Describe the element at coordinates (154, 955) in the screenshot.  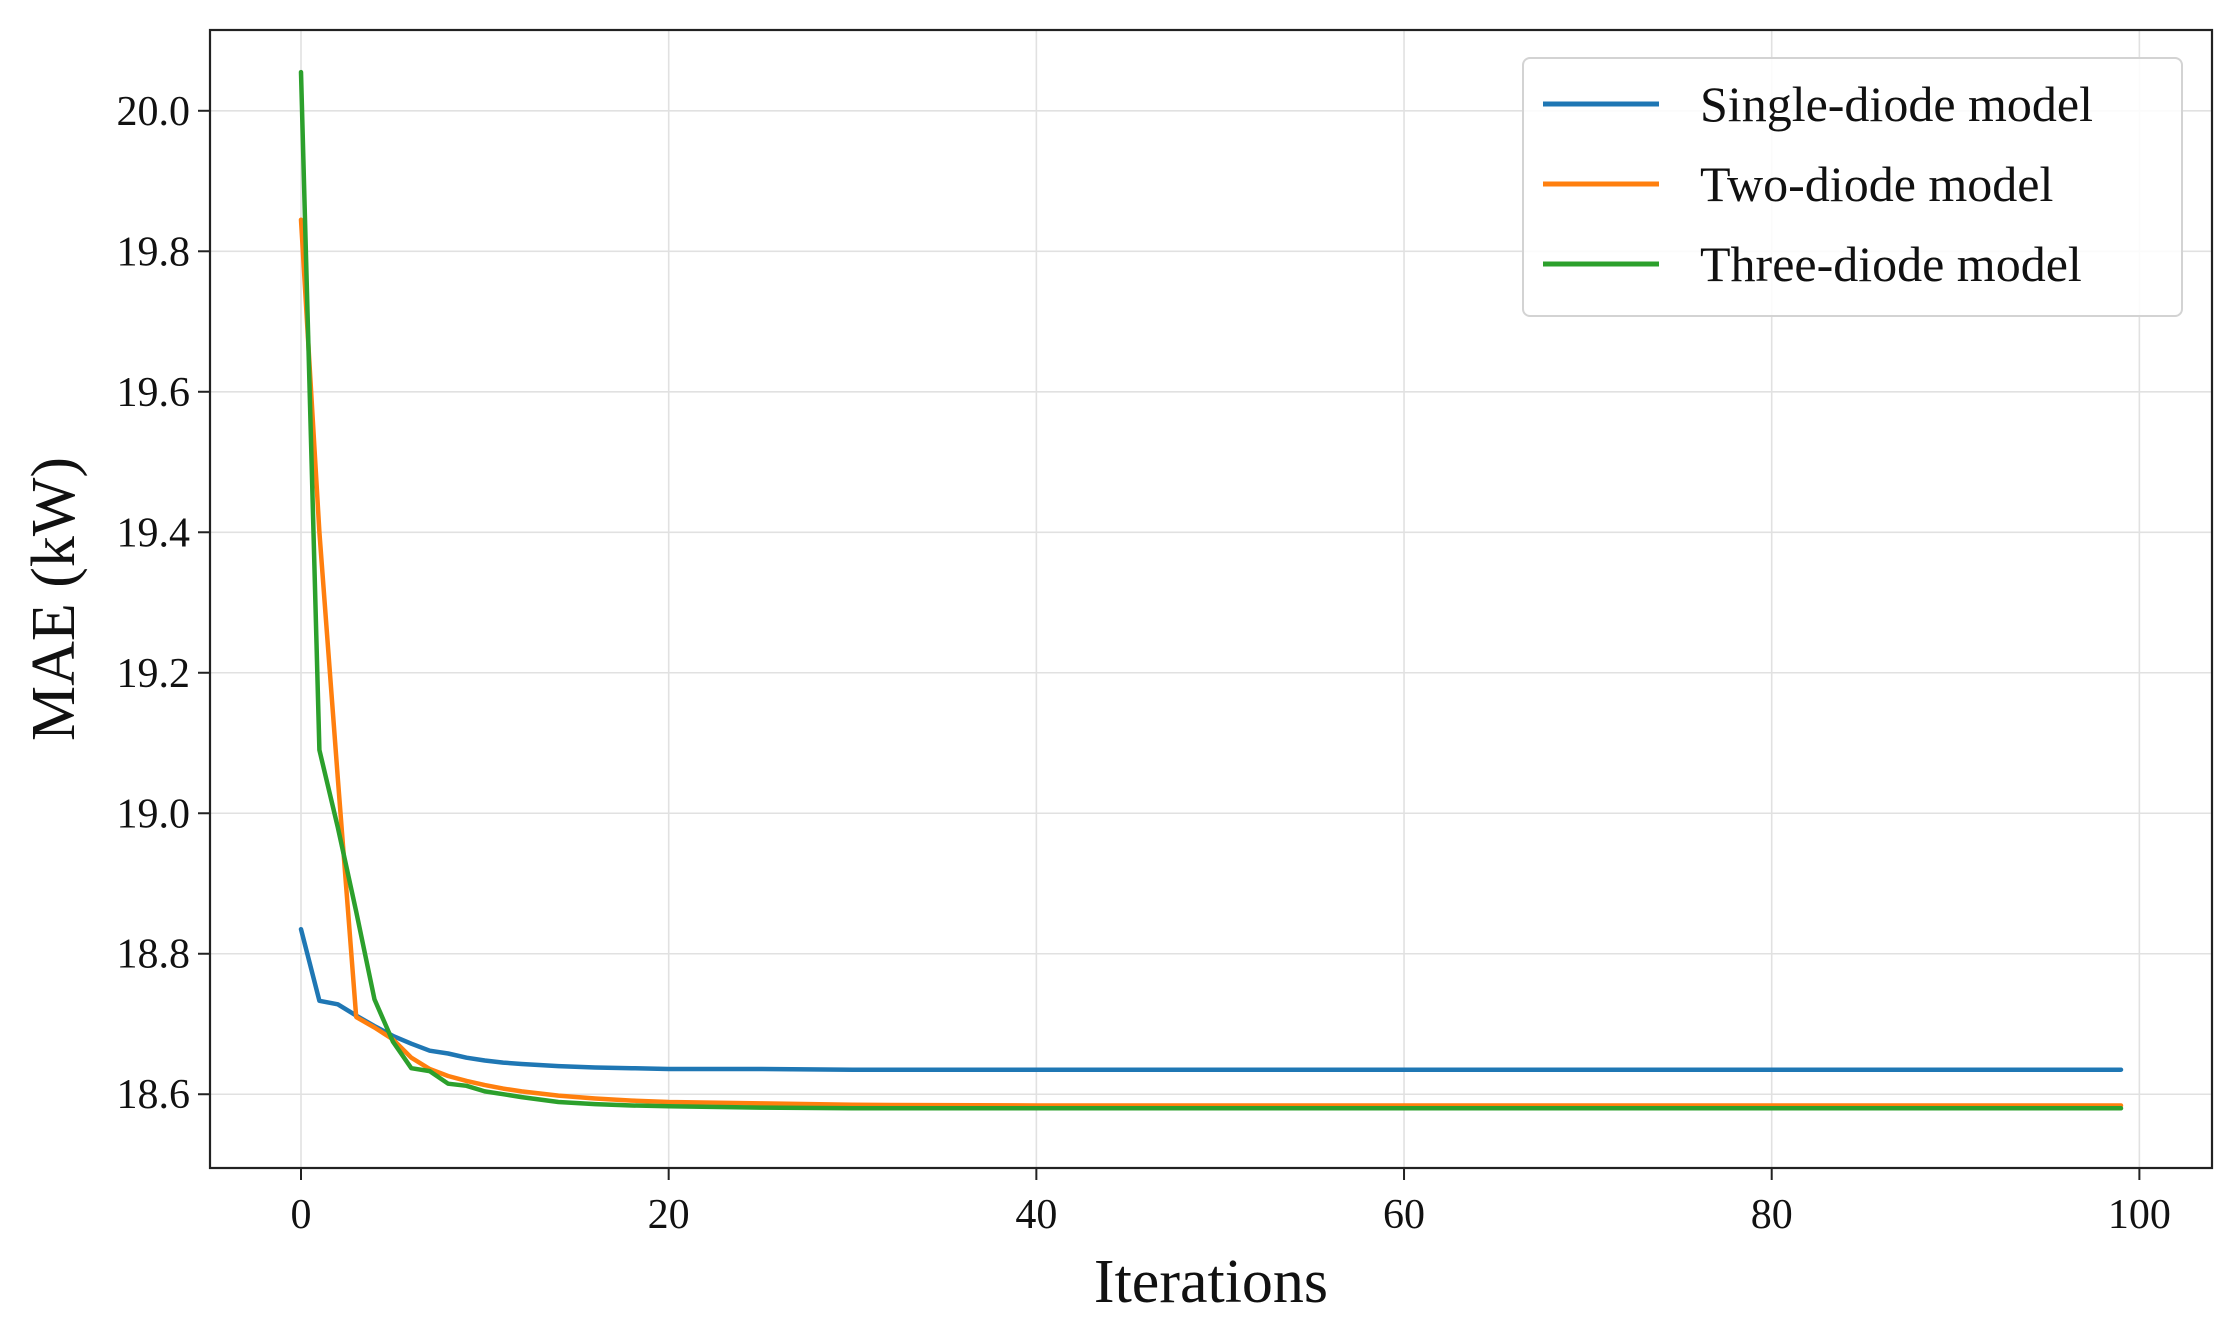
I see `y-tick-label: 18.8` at that location.